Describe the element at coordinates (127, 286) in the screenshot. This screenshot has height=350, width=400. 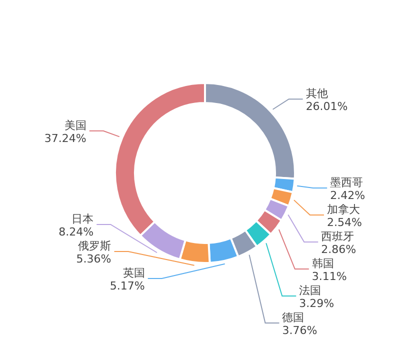
I see `data-label: 5.17%` at that location.